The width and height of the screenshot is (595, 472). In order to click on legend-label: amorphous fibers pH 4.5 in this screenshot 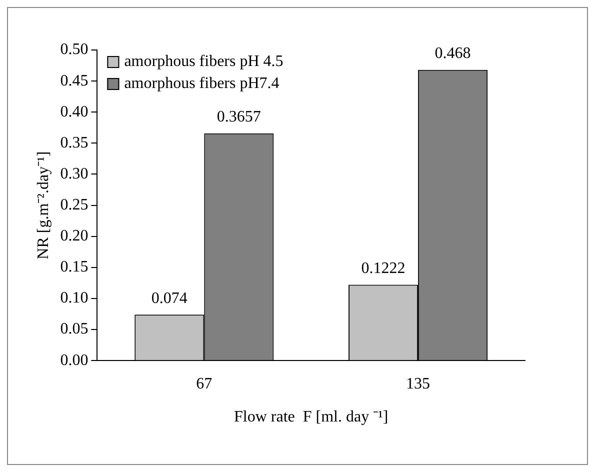, I will do `click(204, 61)`.